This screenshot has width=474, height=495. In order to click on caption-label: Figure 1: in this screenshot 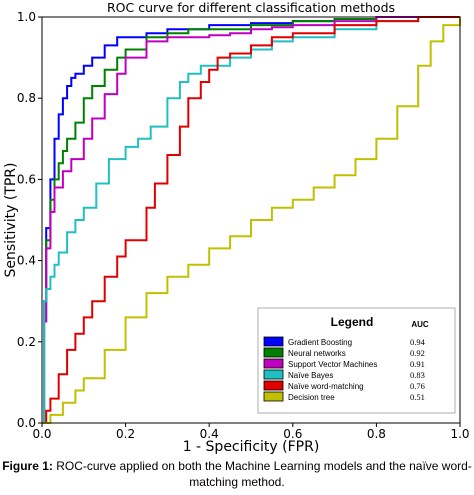, I will do `click(27, 466)`.